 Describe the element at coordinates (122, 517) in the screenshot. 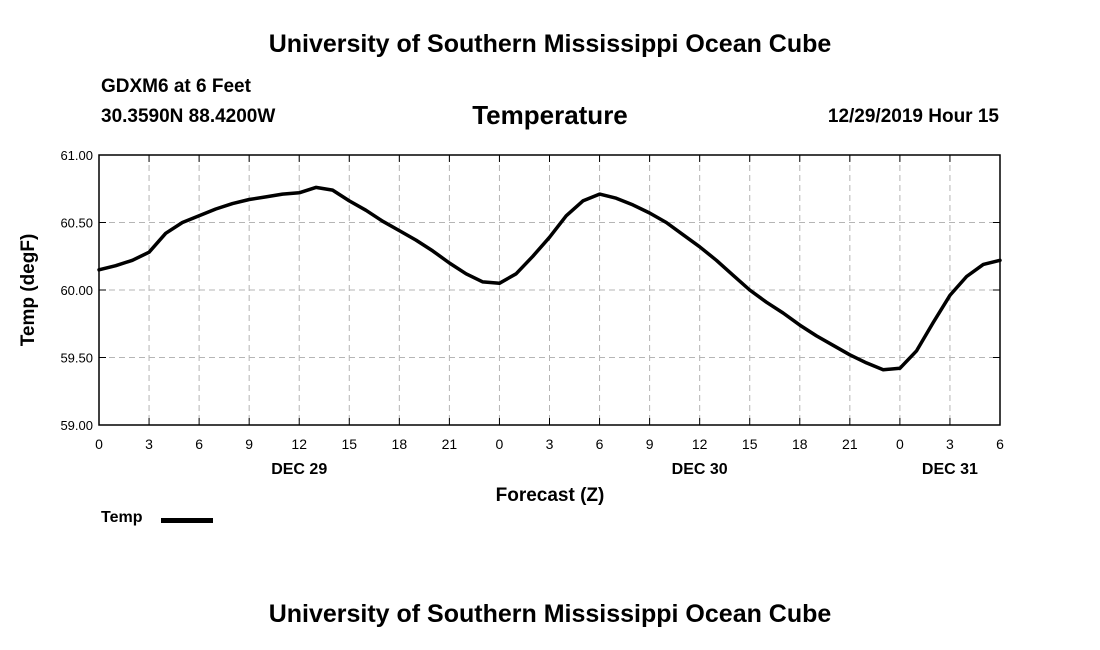

I see `legend-label: Temp` at that location.